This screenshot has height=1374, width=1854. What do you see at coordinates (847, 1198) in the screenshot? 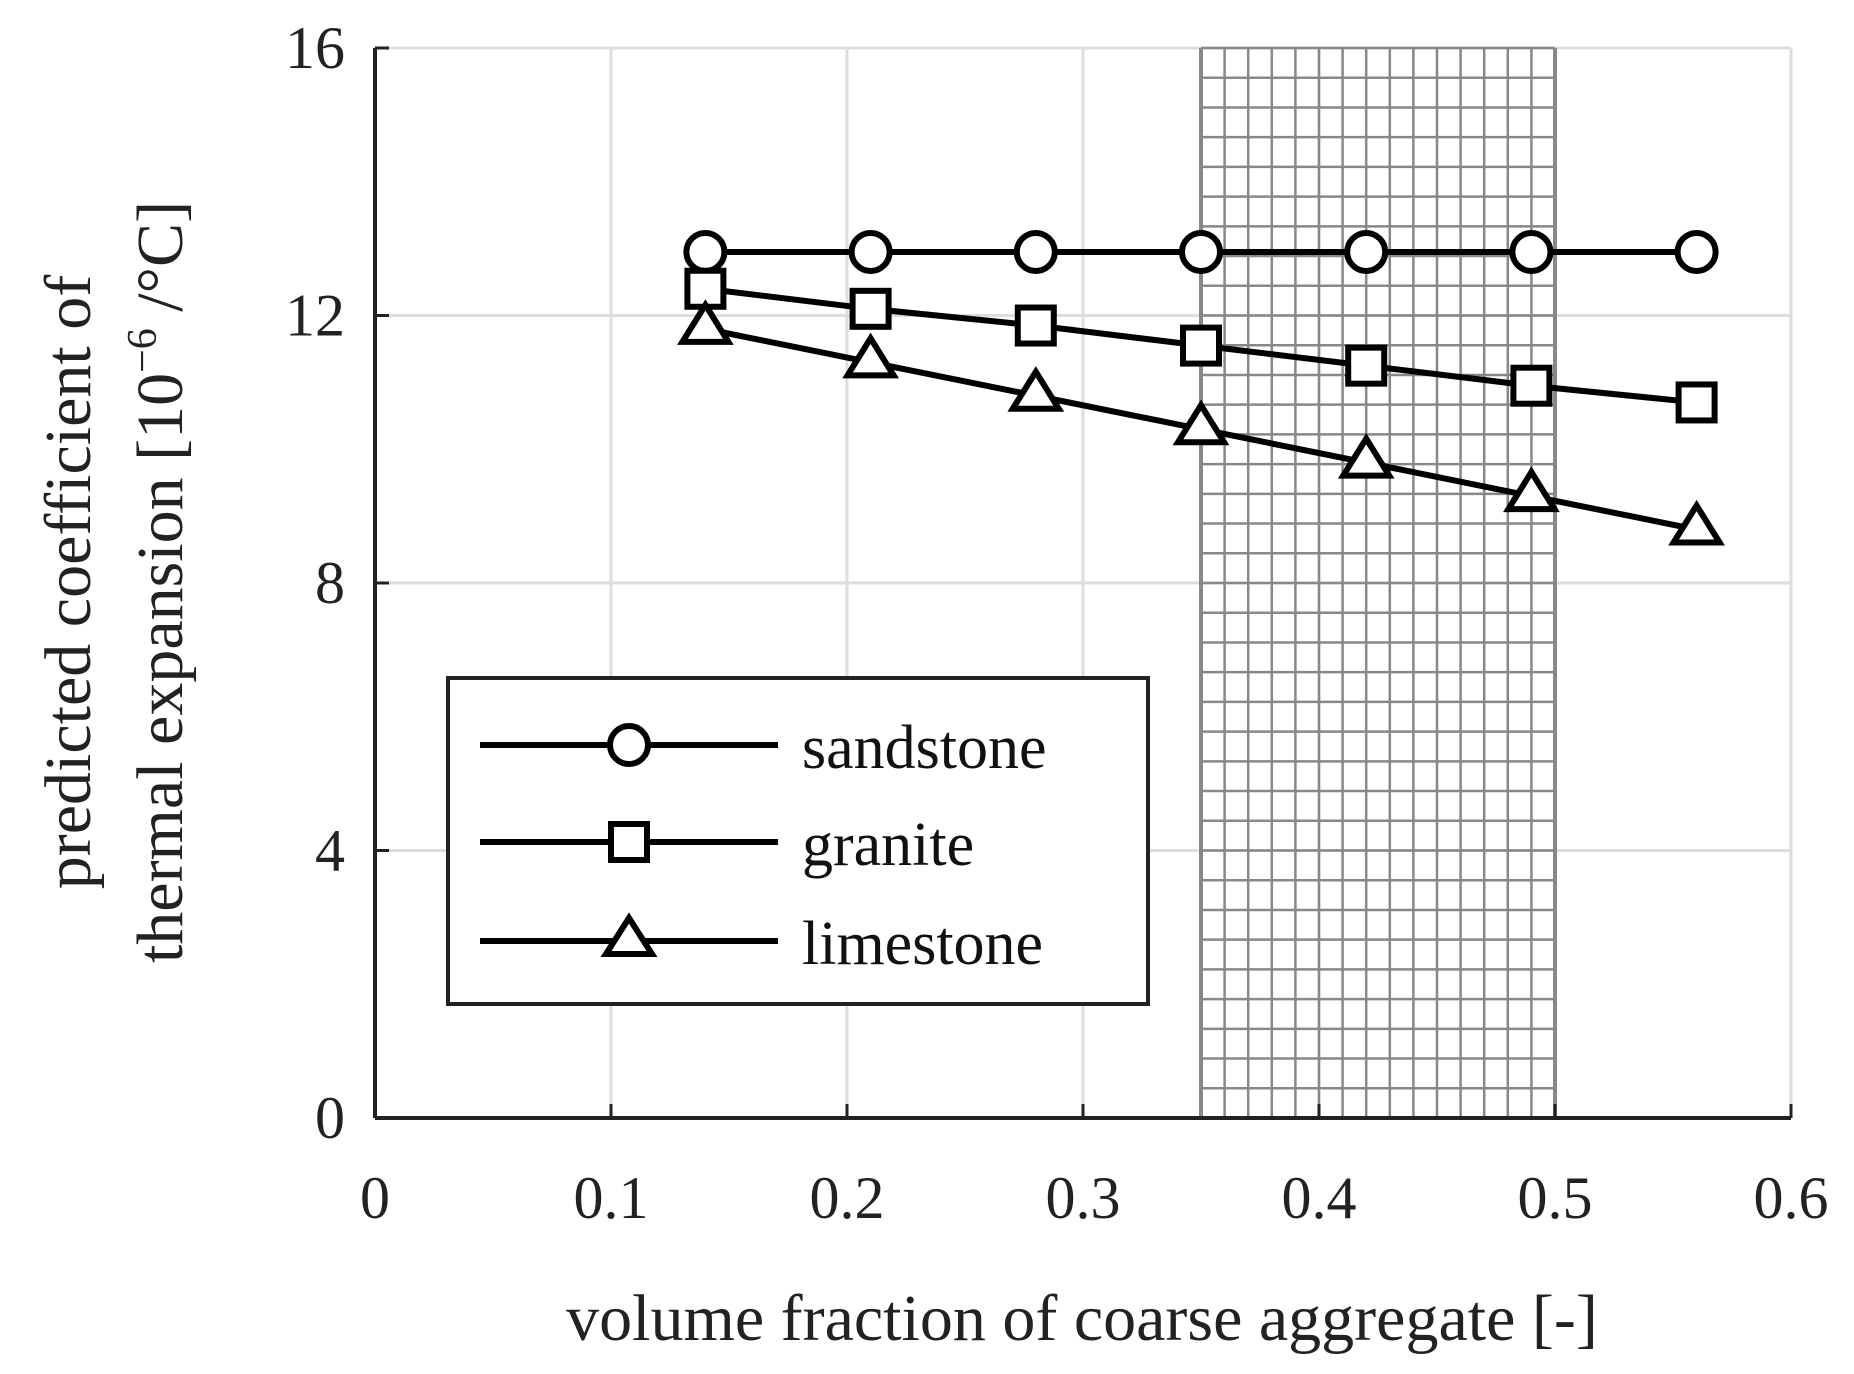
I see `x-tick-label: 0.2` at bounding box center [847, 1198].